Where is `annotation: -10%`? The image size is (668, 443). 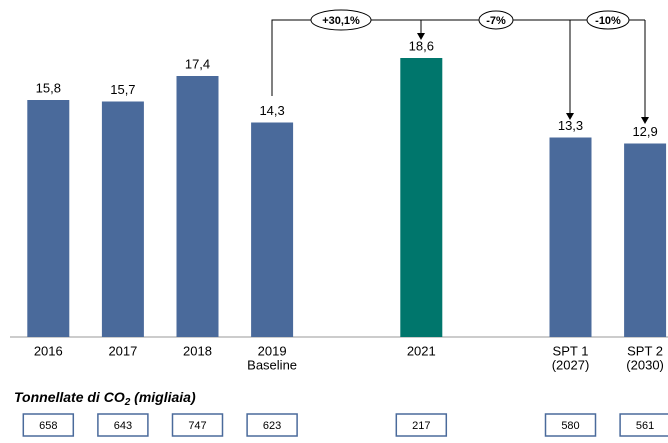 annotation: -10% is located at coordinates (608, 21).